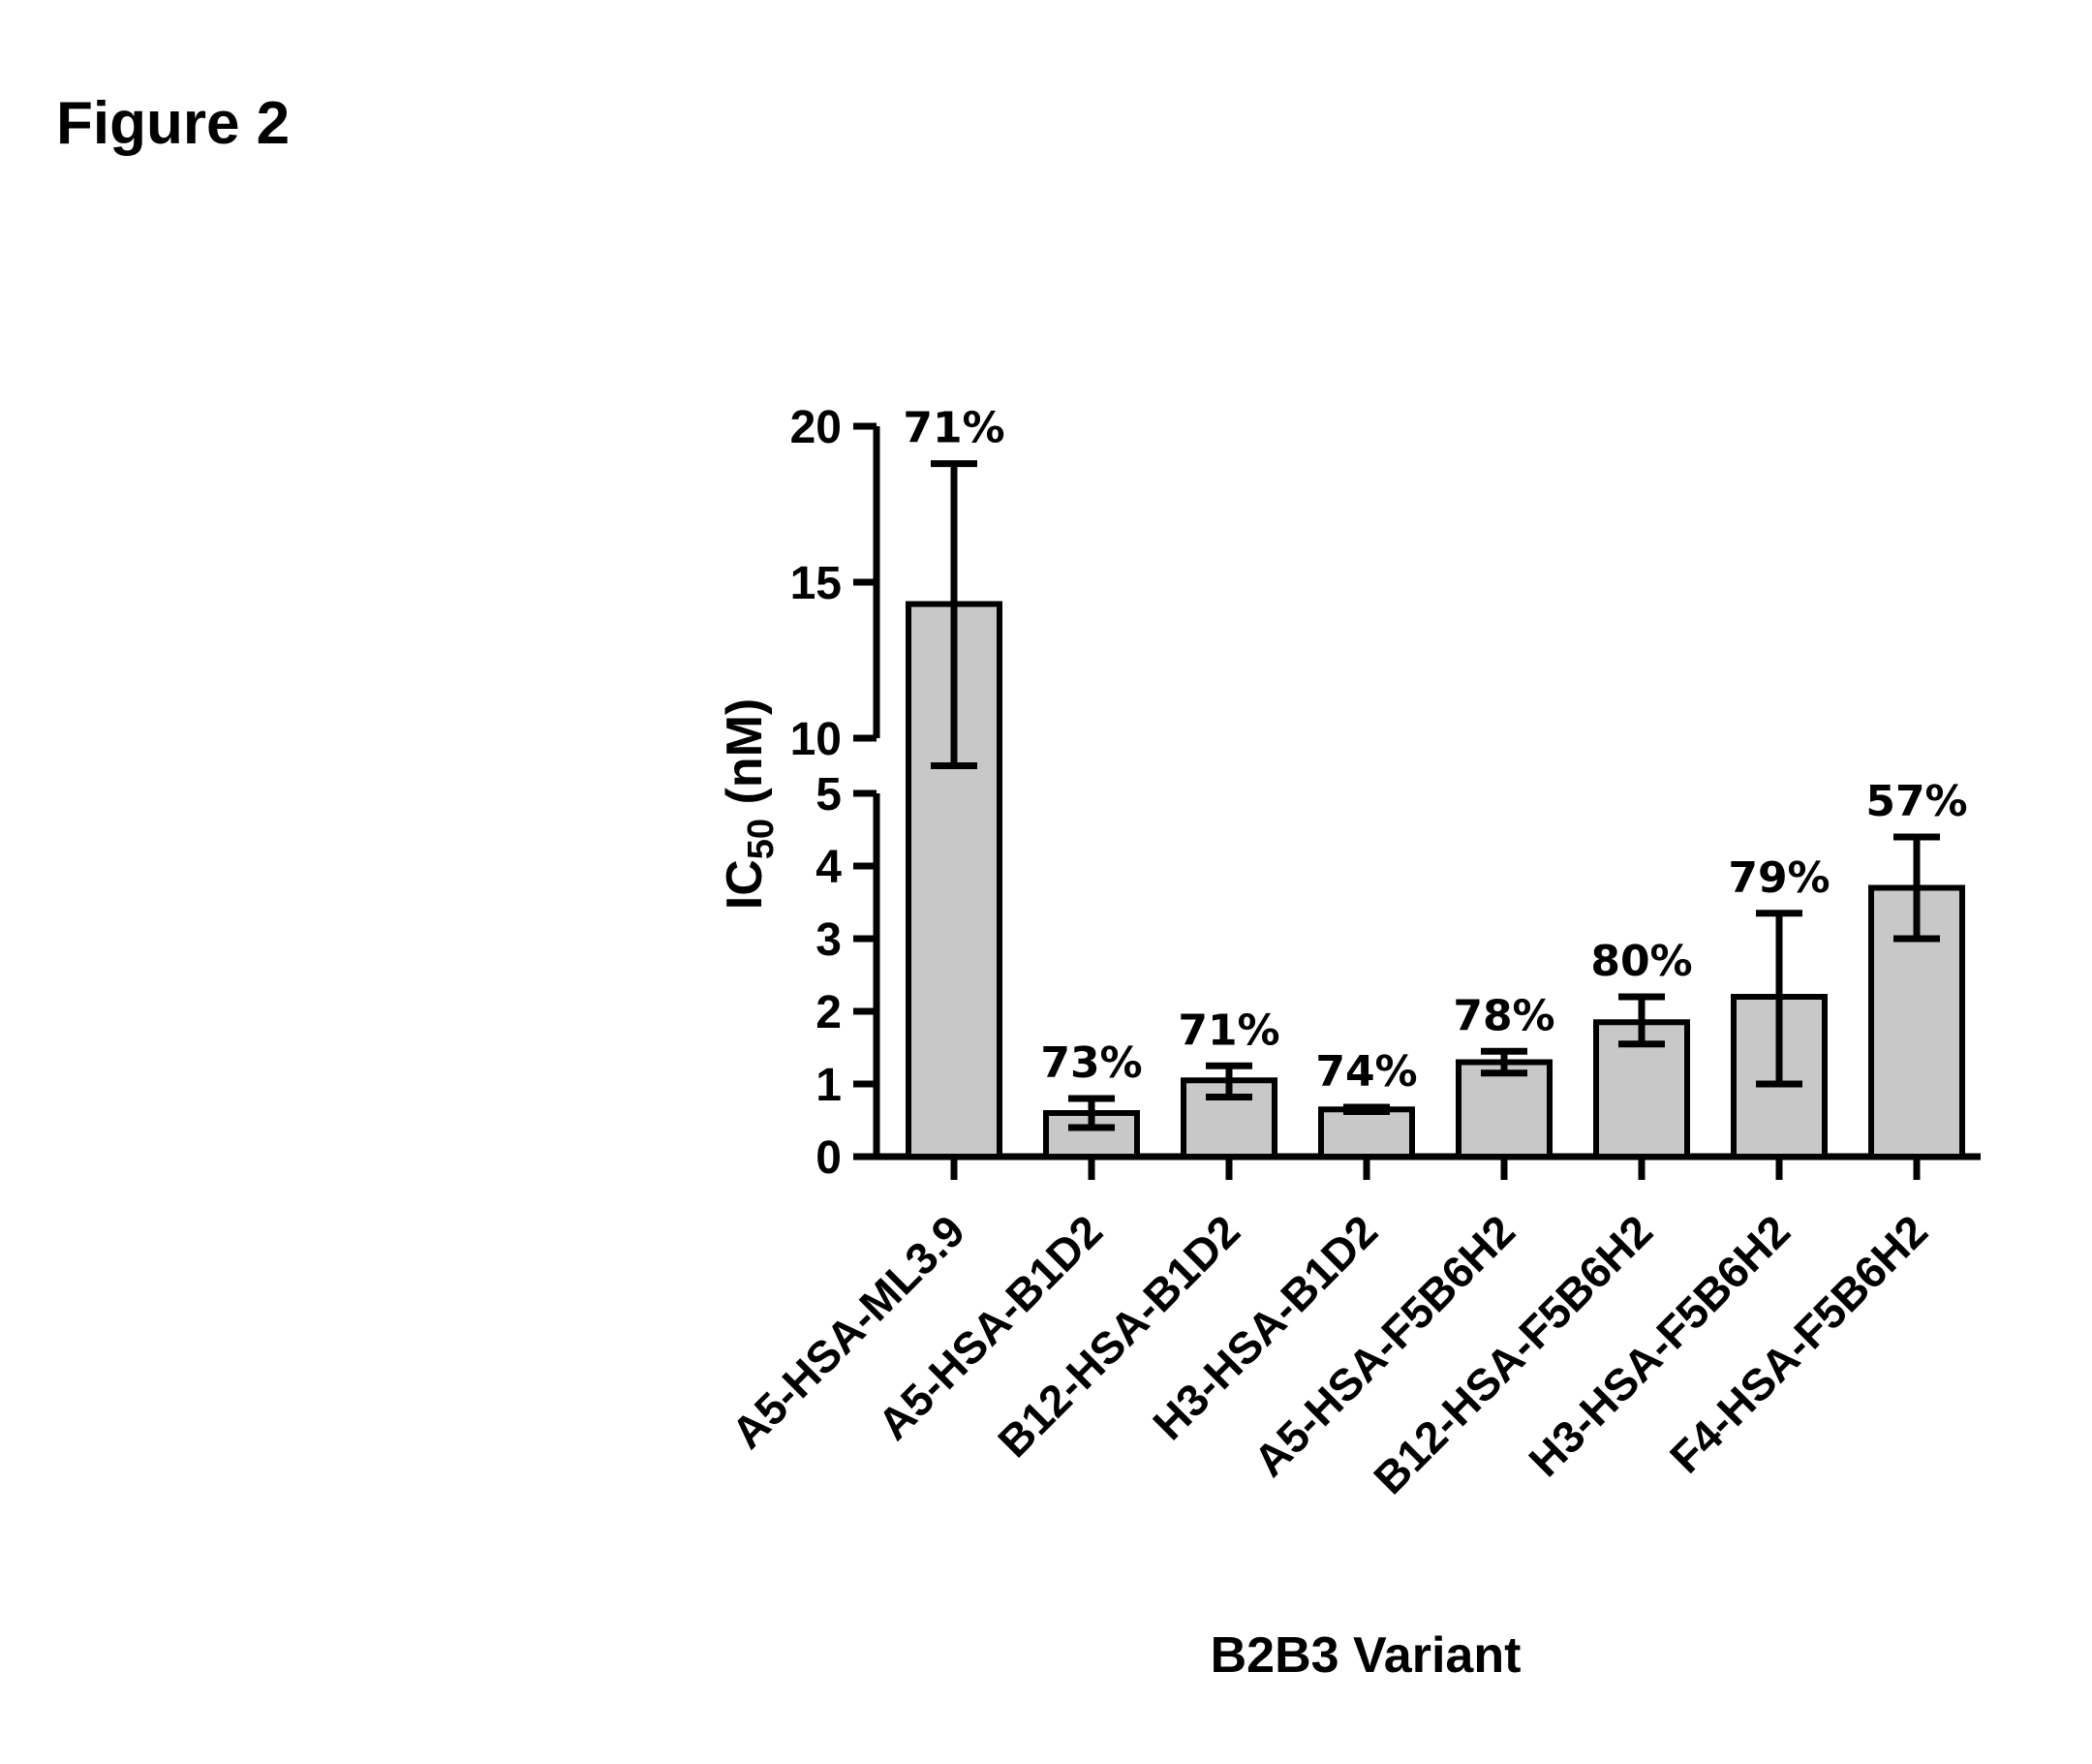 This screenshot has width=2092, height=1764. What do you see at coordinates (761, 839) in the screenshot?
I see `y-axis-title-subscript: 50` at bounding box center [761, 839].